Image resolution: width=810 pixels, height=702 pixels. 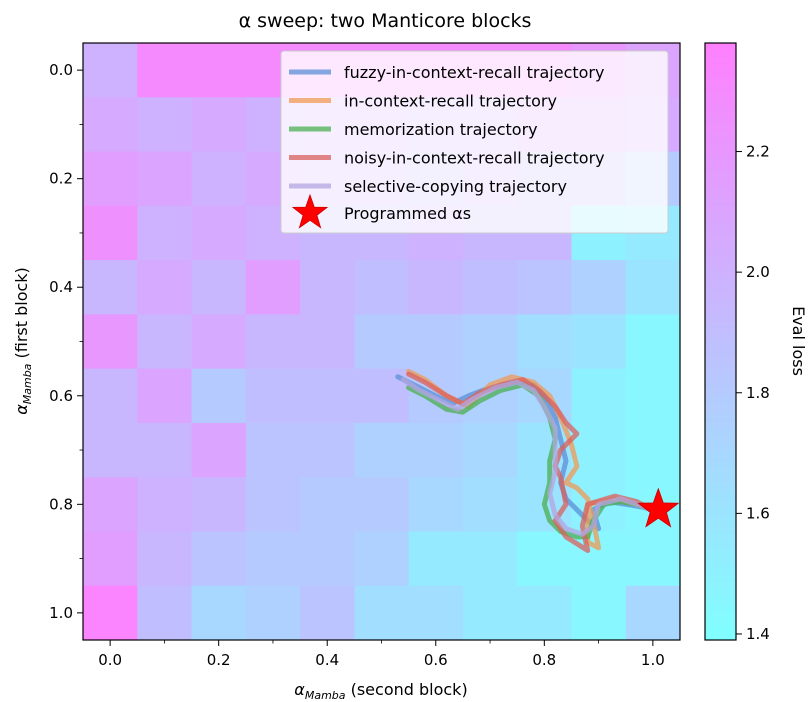 I want to click on colorbar-tick-label: 1.8, so click(x=758, y=393).